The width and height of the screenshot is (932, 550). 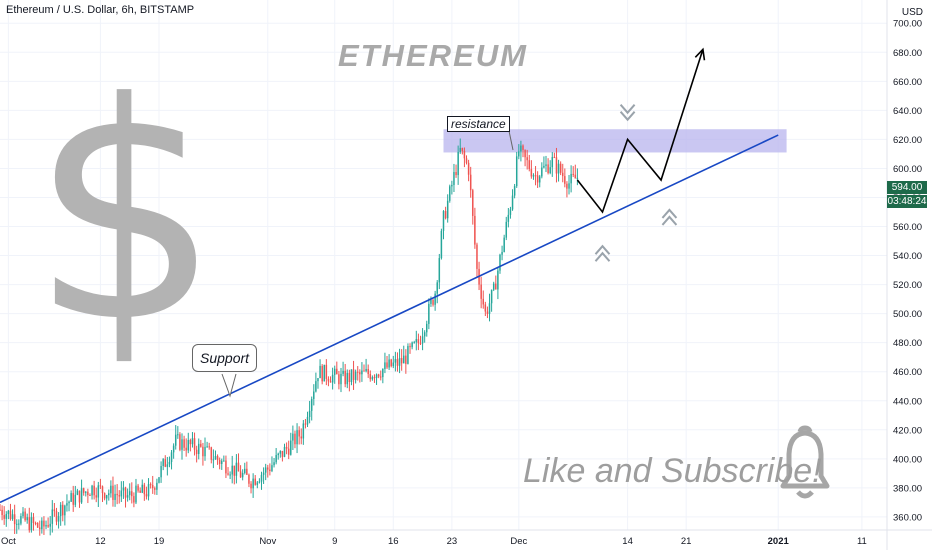 I want to click on bell-clapper, so click(x=805, y=494).